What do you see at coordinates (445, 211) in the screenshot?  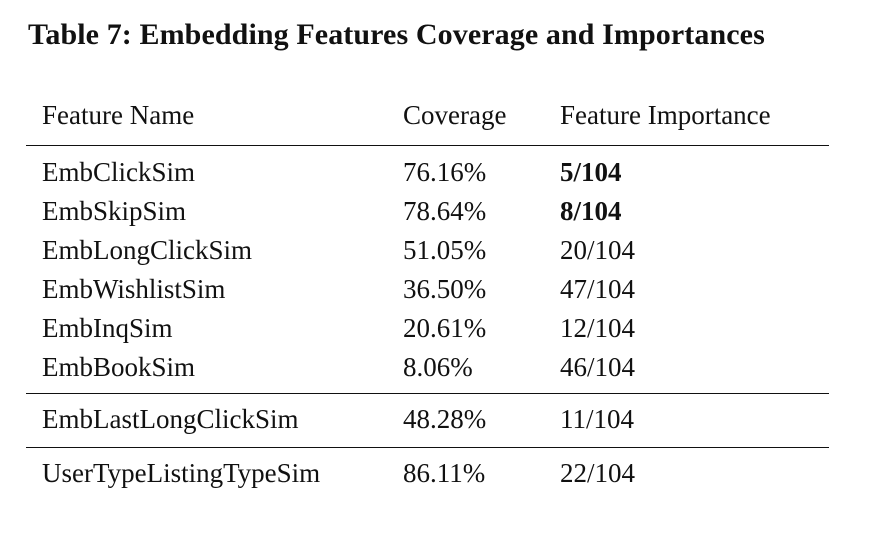 I see `coverage-cell: 78.64%` at bounding box center [445, 211].